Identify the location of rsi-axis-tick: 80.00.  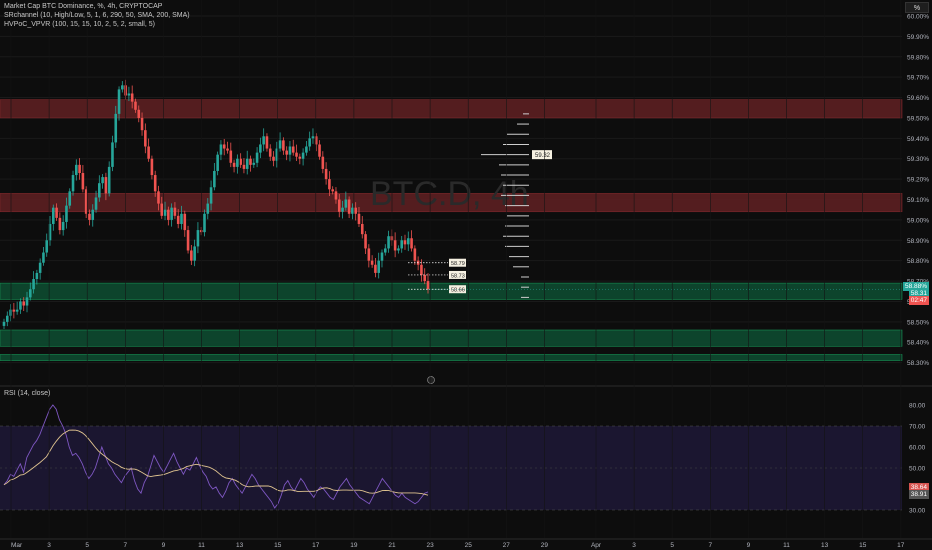
(917, 406).